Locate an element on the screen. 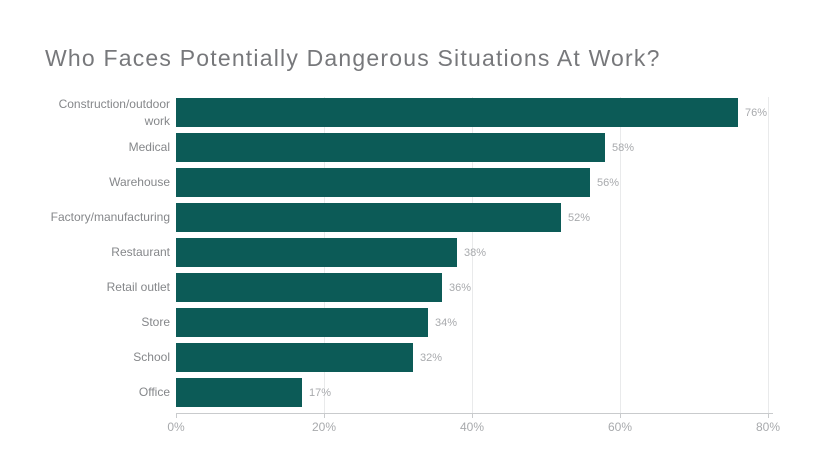 The width and height of the screenshot is (830, 466). value-label: 17% is located at coordinates (320, 392).